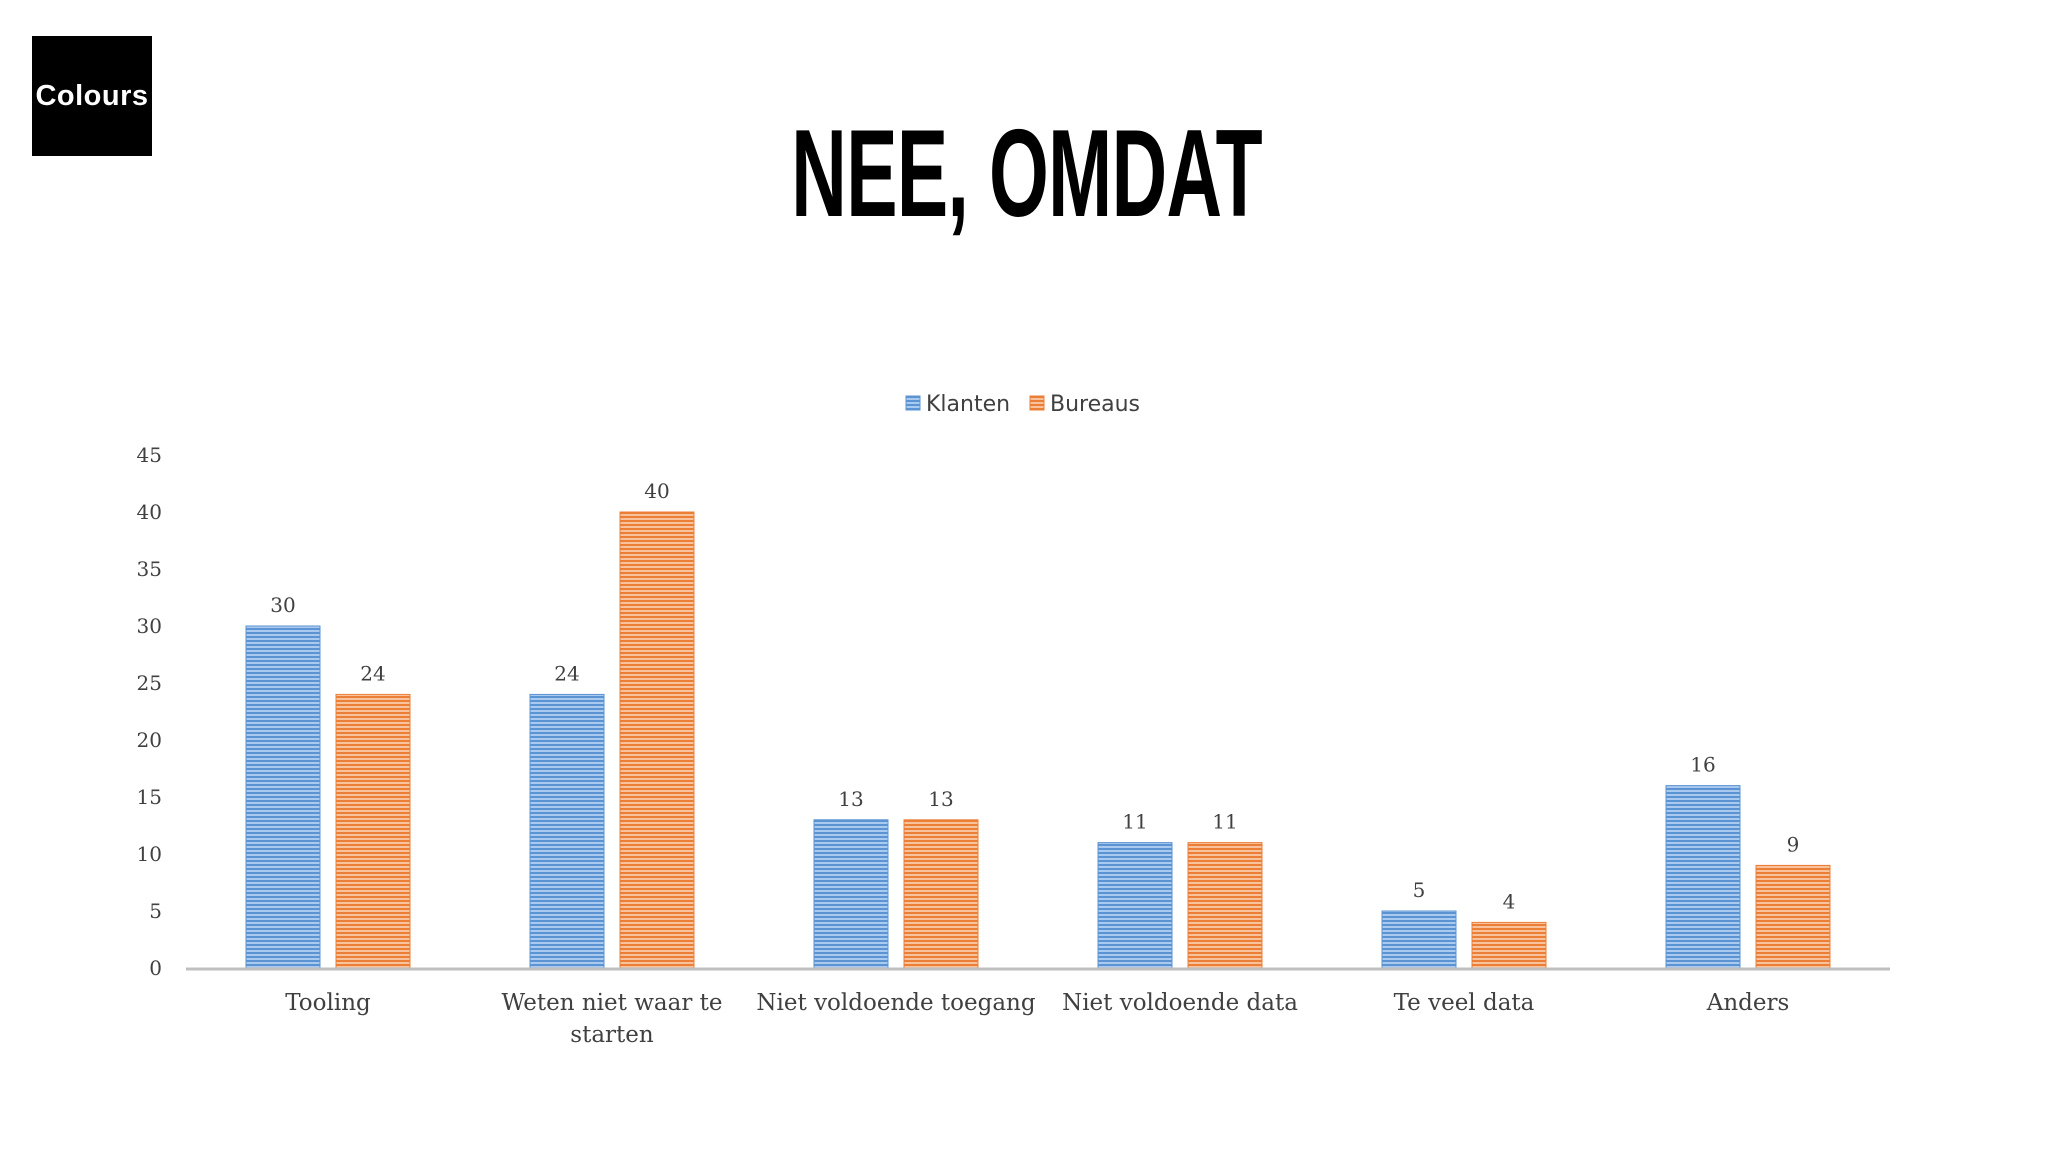  What do you see at coordinates (149, 854) in the screenshot?
I see `y-tick-label: 10` at bounding box center [149, 854].